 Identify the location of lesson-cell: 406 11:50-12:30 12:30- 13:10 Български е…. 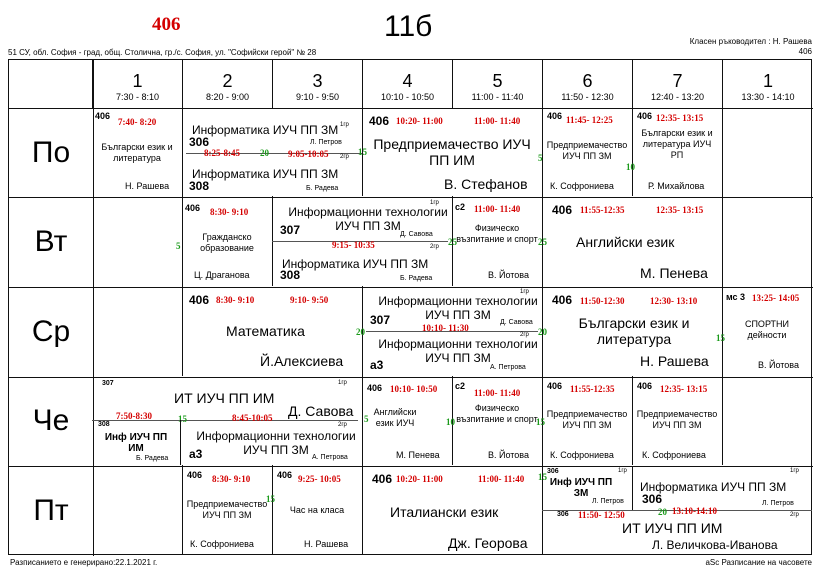
(630, 331).